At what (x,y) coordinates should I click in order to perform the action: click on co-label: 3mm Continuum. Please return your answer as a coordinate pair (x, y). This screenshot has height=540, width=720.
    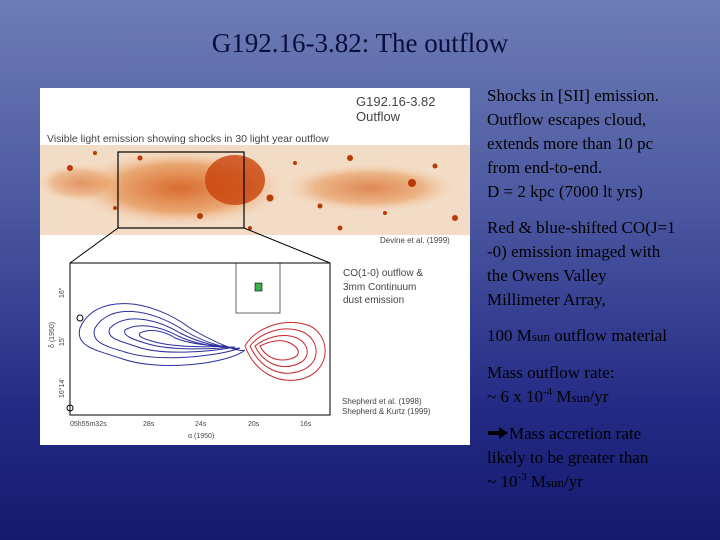
    Looking at the image, I should click on (379, 287).